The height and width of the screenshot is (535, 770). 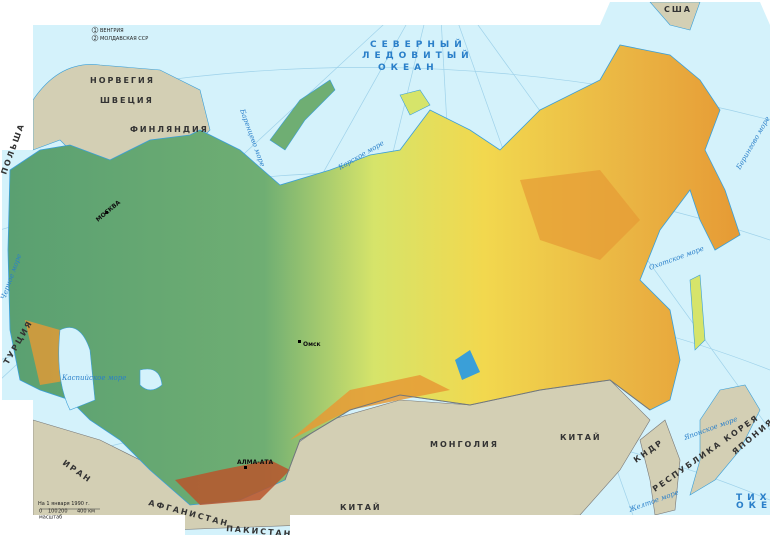 What do you see at coordinates (415, 102) in the screenshot?
I see `severnaya-zemlya` at bounding box center [415, 102].